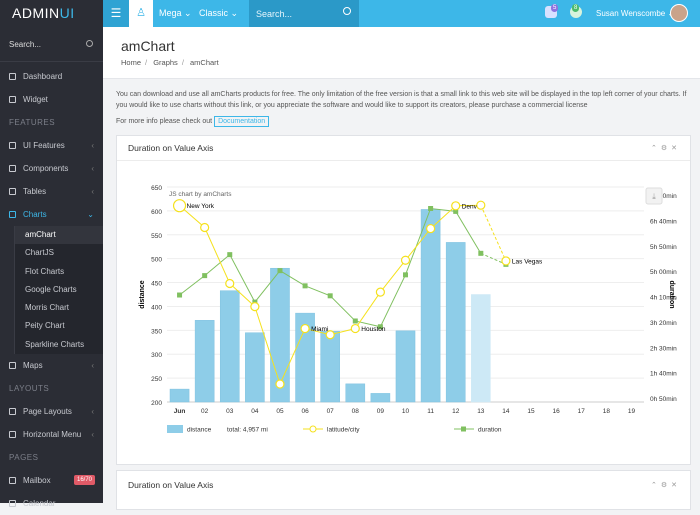 This screenshot has width=700, height=515. Describe the element at coordinates (12, 76) in the screenshot. I see `dashboard-icon` at that location.